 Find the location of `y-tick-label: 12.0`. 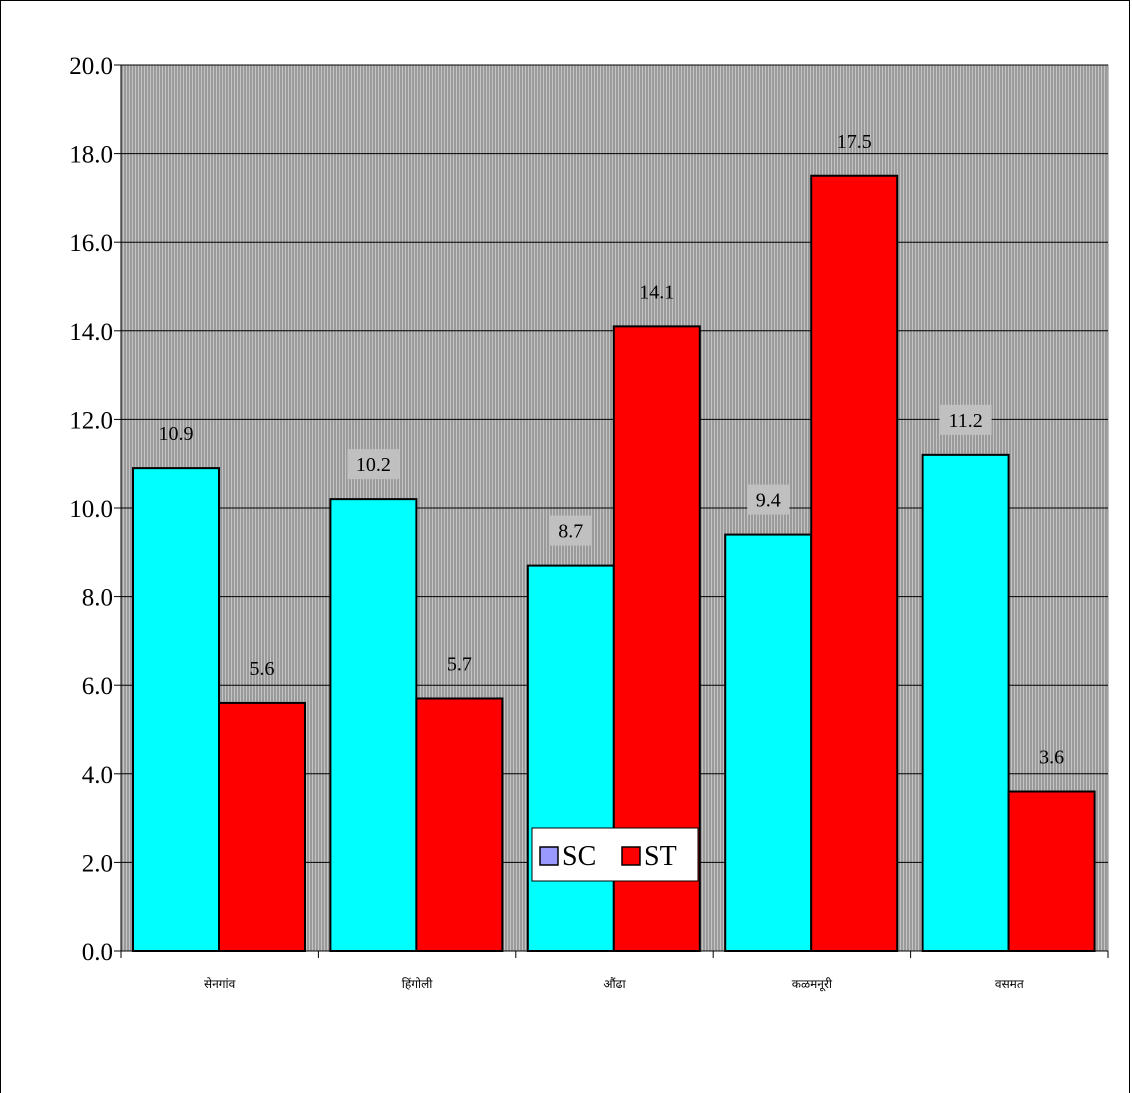

y-tick-label: 12.0 is located at coordinates (91, 420).